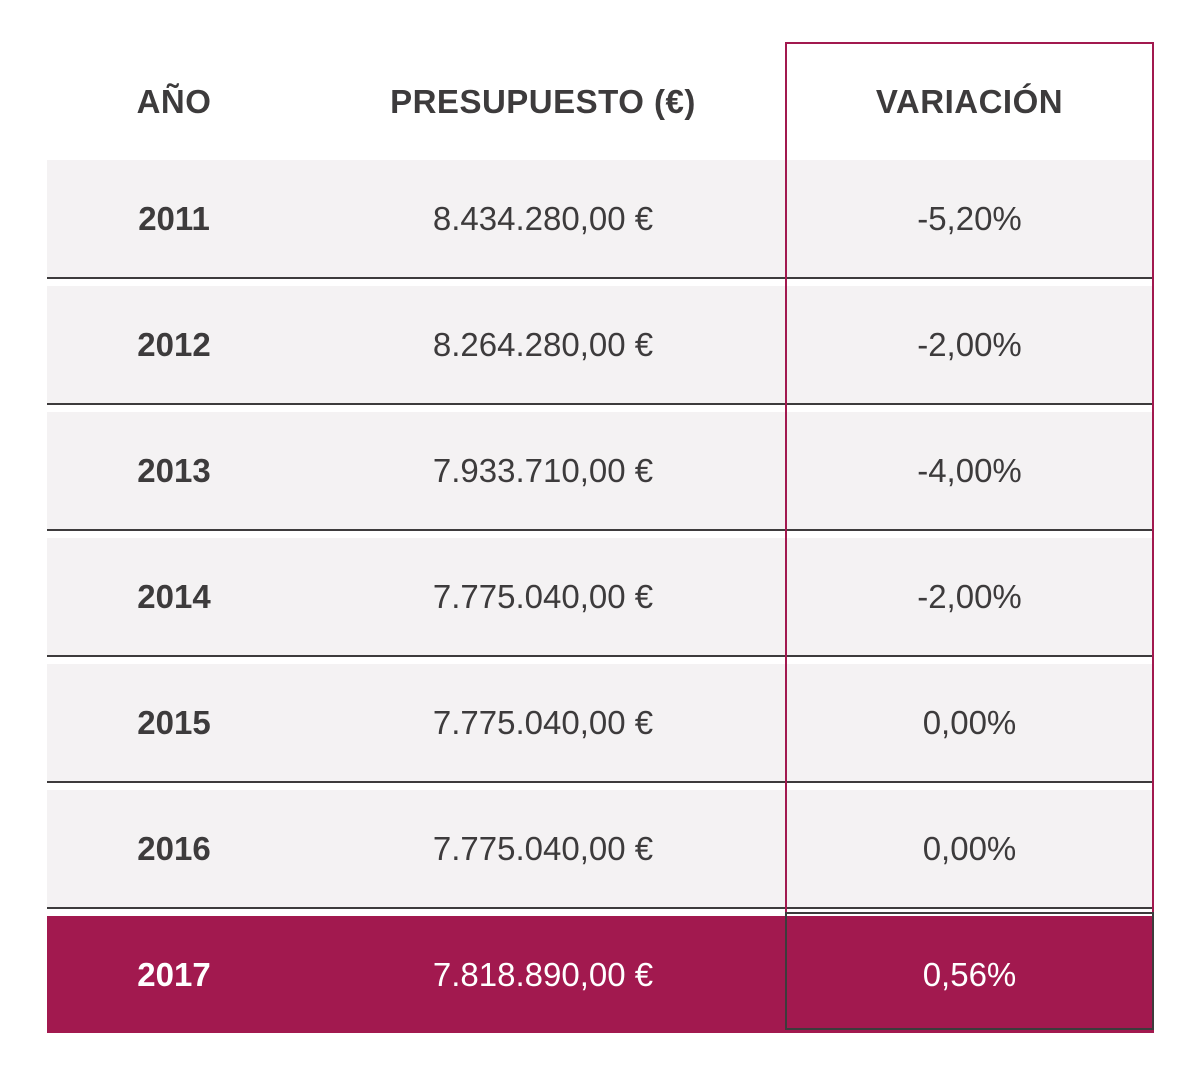 Image resolution: width=1200 pixels, height=1073 pixels. I want to click on row-year: 2014, so click(174, 596).